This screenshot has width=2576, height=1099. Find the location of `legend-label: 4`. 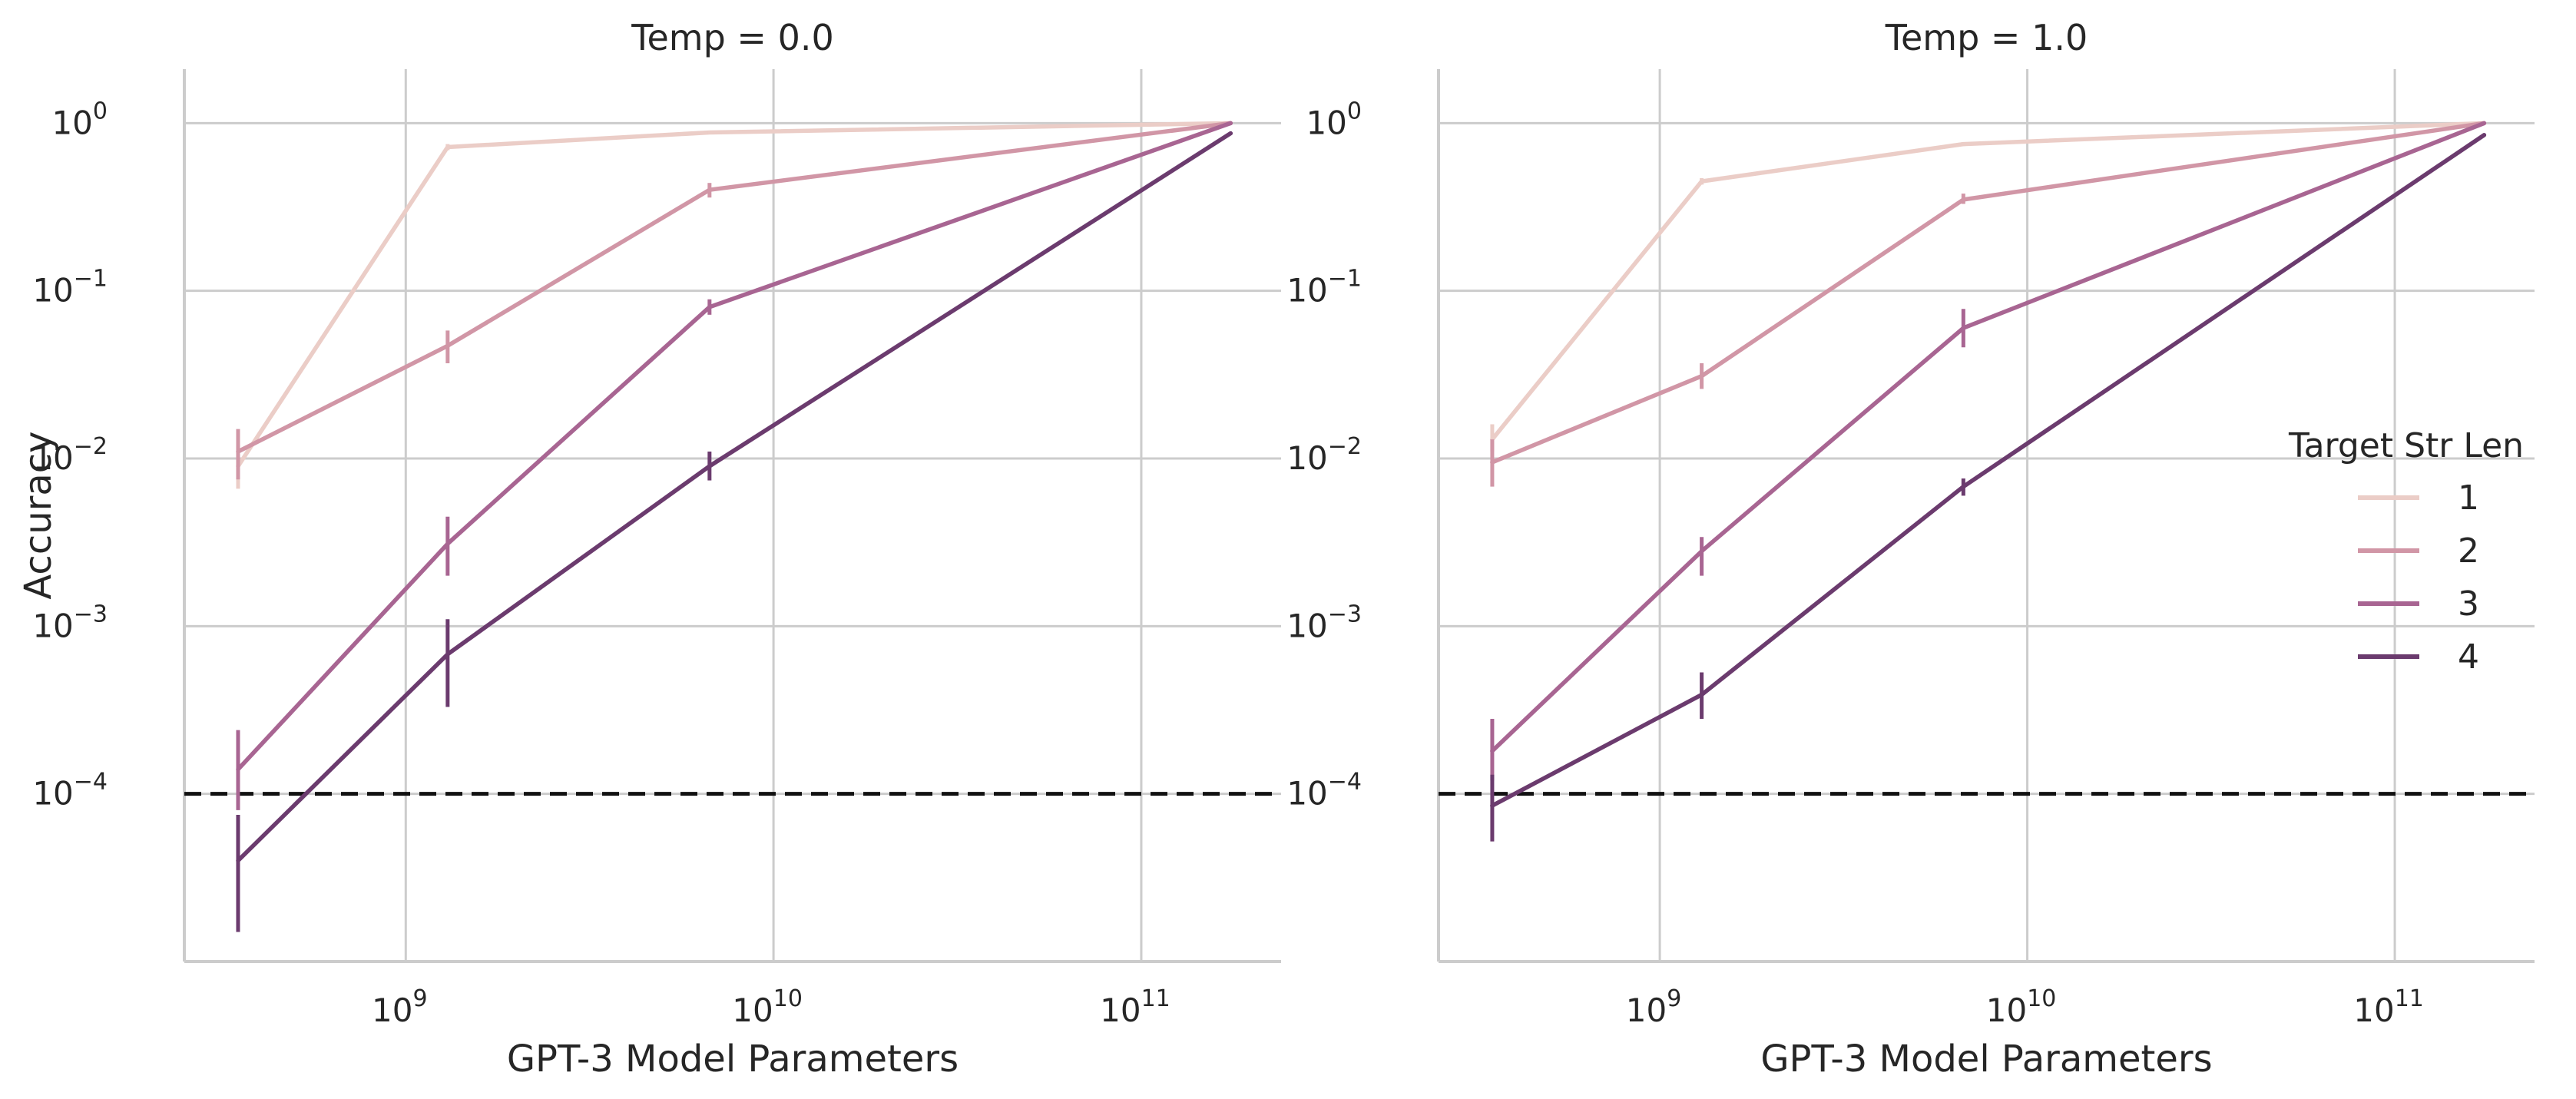

legend-label: 4 is located at coordinates (2468, 657).